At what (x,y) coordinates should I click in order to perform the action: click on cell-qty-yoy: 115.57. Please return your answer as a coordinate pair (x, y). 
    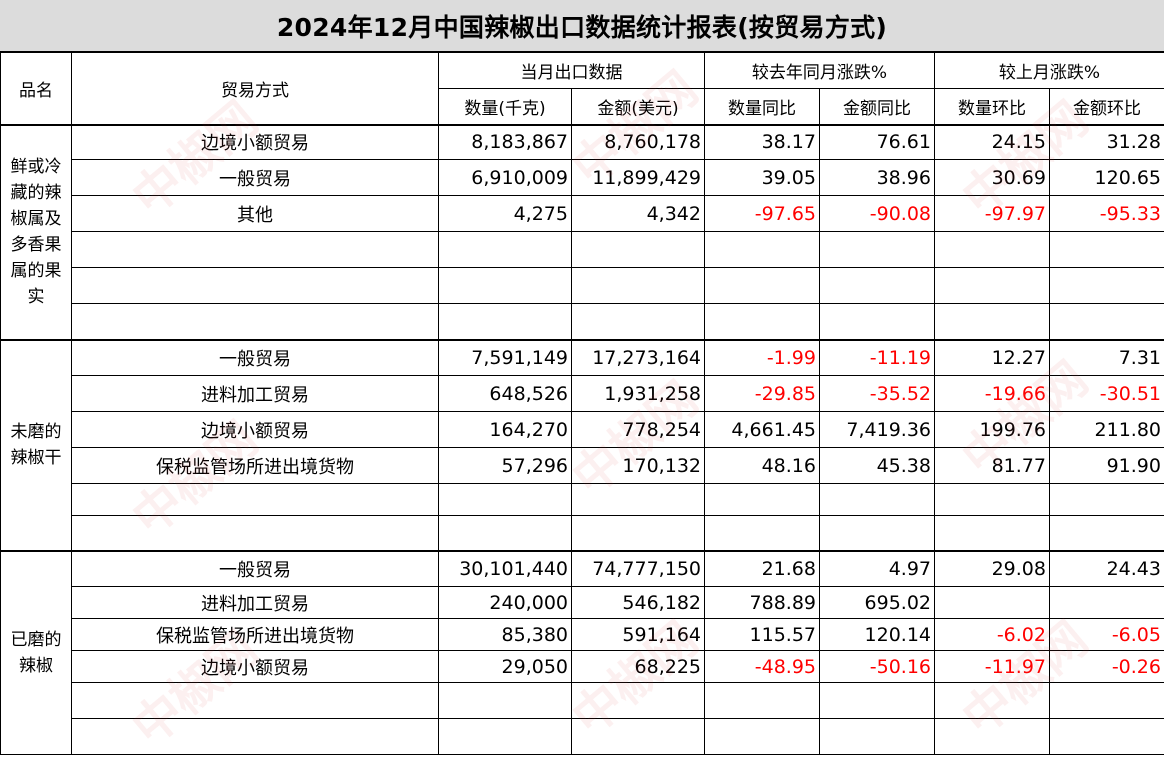
    Looking at the image, I should click on (762, 635).